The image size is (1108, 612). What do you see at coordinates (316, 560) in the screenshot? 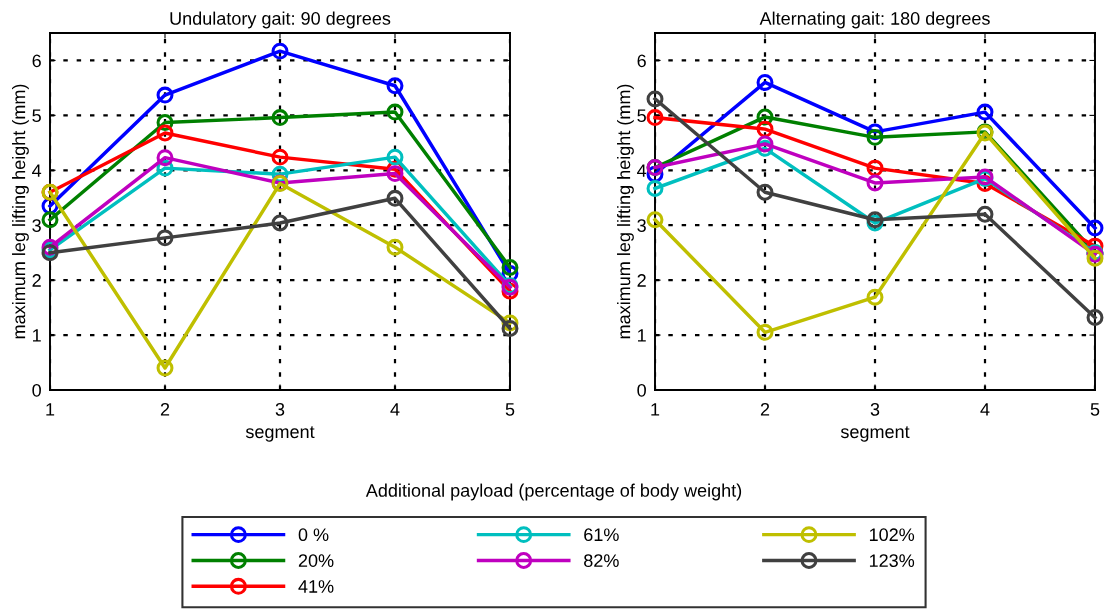
I see `legend-label: 20%` at bounding box center [316, 560].